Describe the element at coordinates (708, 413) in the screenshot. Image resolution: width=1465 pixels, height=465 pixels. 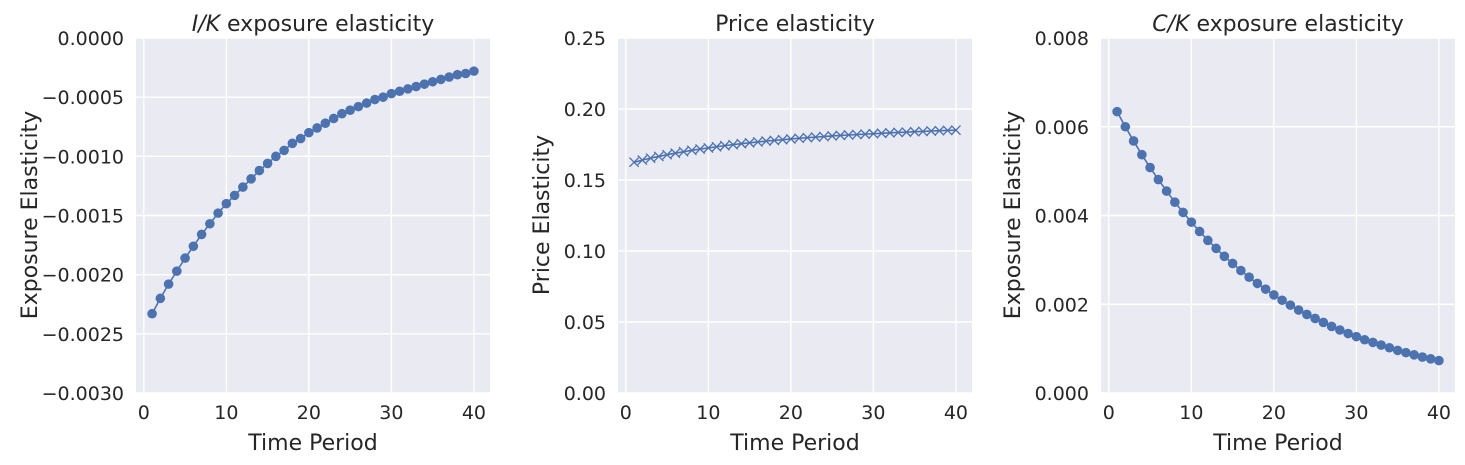
I see `x-tick-label: 10` at that location.